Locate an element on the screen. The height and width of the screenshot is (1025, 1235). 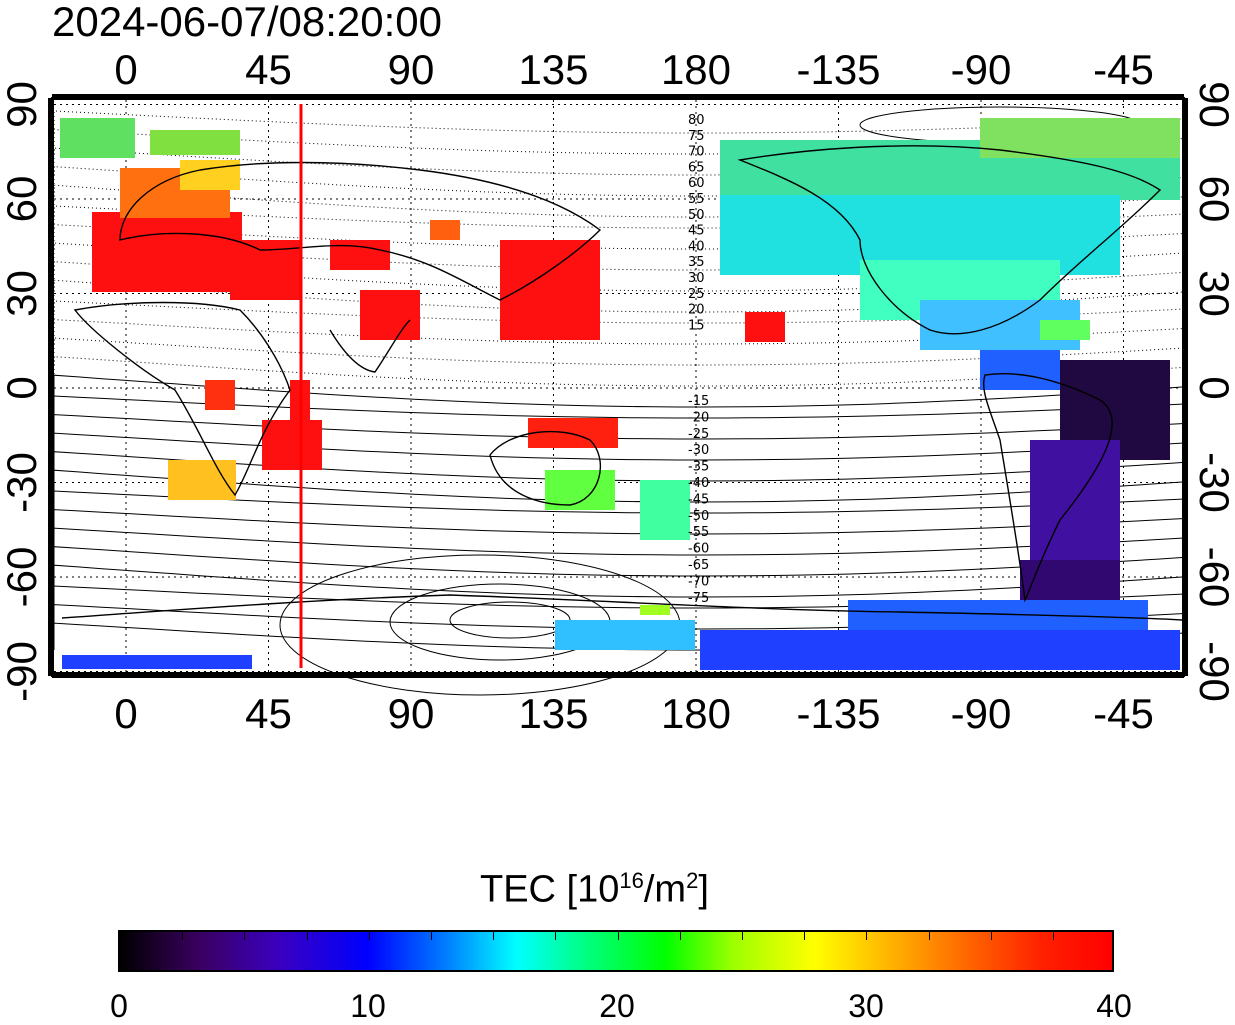
colorbar-label-10: 10 is located at coordinates (368, 1006).